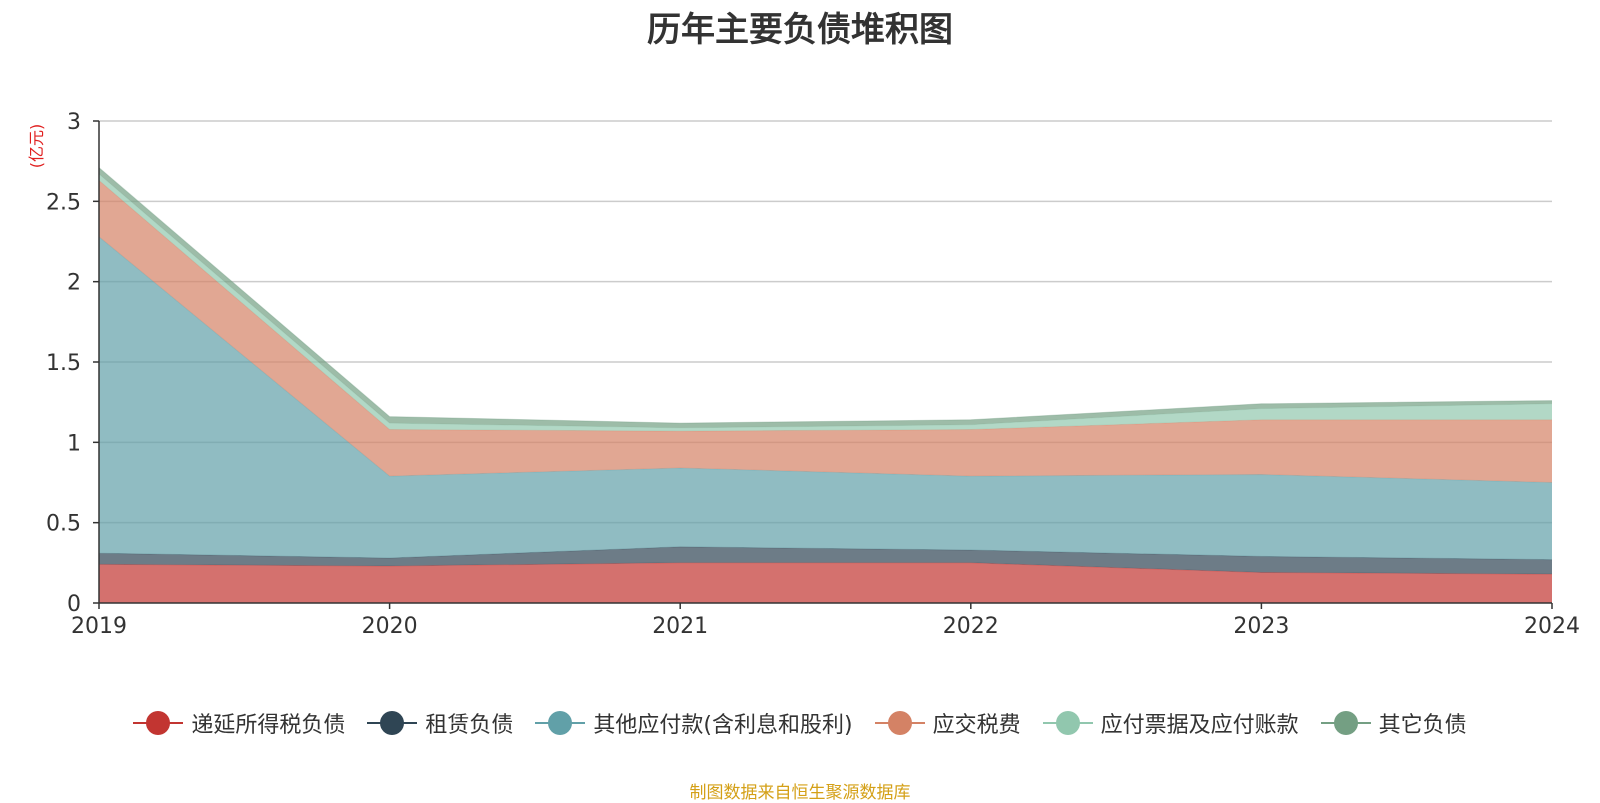  What do you see at coordinates (723, 725) in the screenshot?
I see `legend-label: 其他应付款(含利息和股利)` at bounding box center [723, 725].